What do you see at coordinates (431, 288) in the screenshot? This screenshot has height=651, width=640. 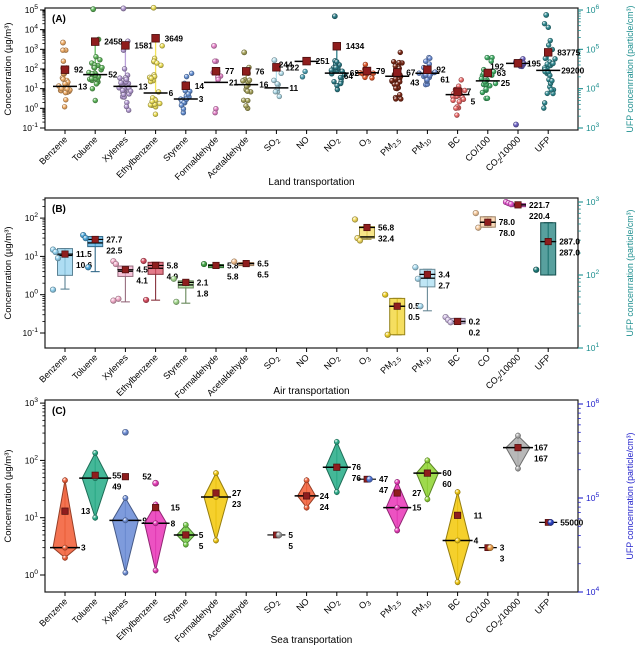 I see `series-pm10: 3.42.7` at bounding box center [431, 288].